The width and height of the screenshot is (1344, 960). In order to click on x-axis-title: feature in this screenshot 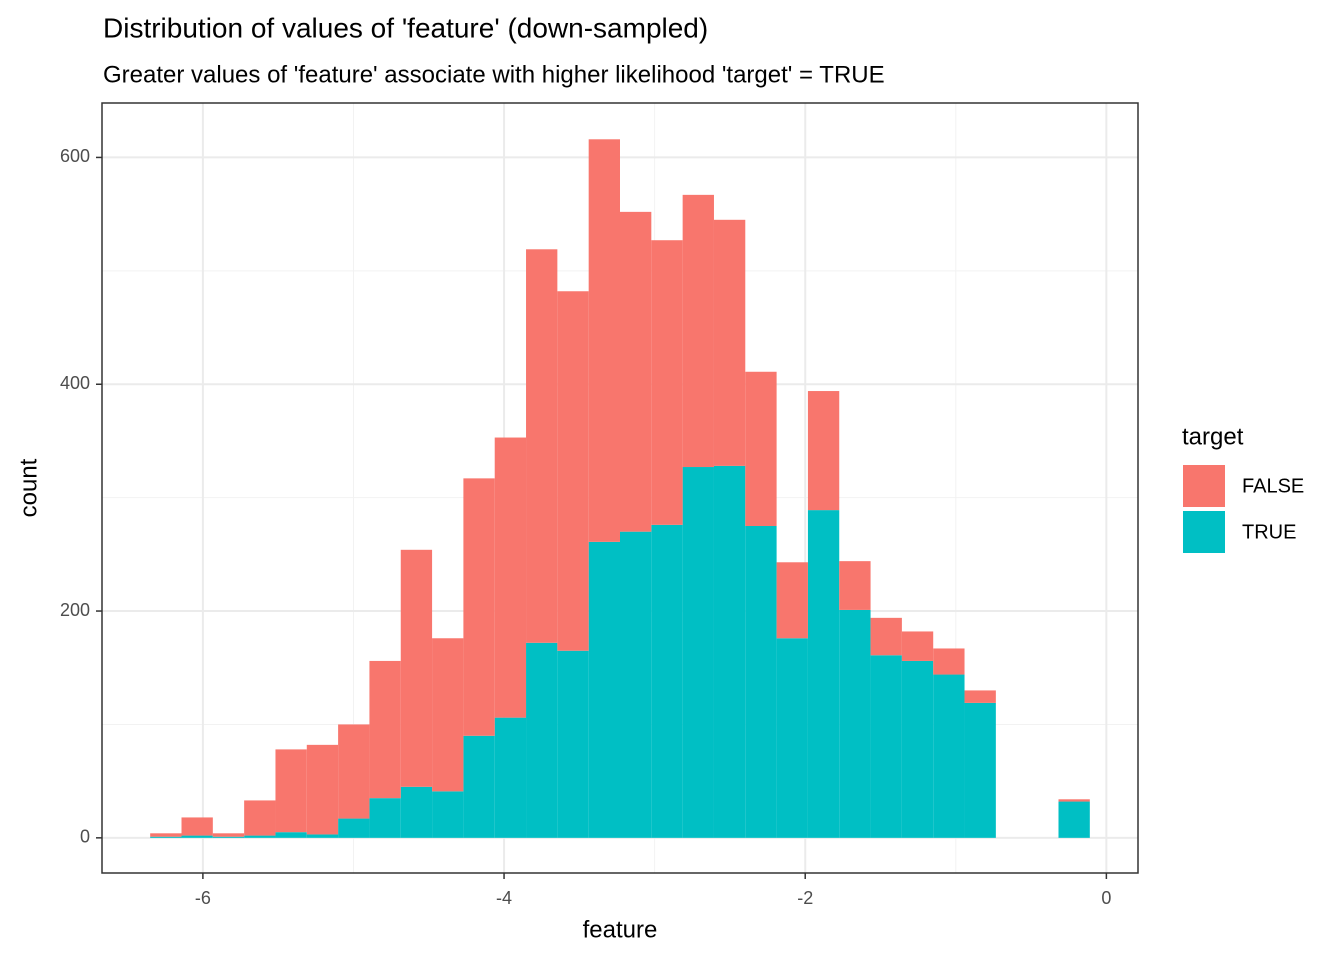, I will do `click(620, 929)`.